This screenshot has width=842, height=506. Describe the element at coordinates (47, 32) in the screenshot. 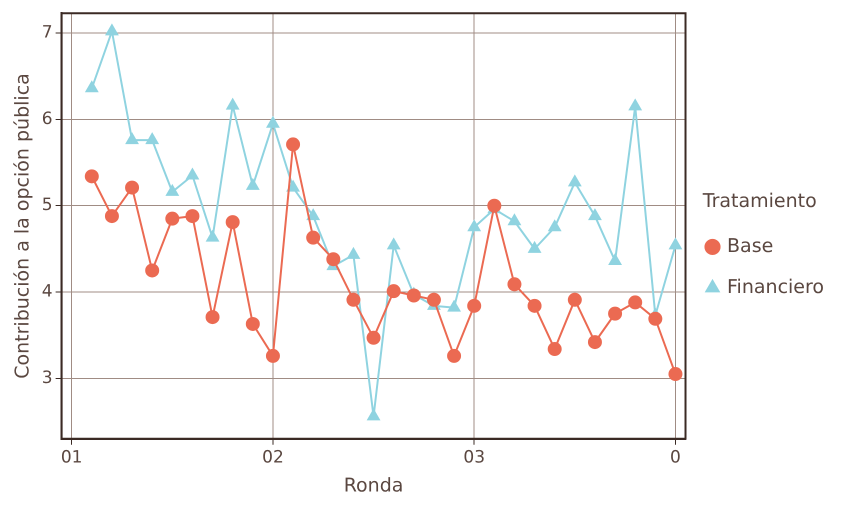

I see `y-tick-label: 7` at that location.